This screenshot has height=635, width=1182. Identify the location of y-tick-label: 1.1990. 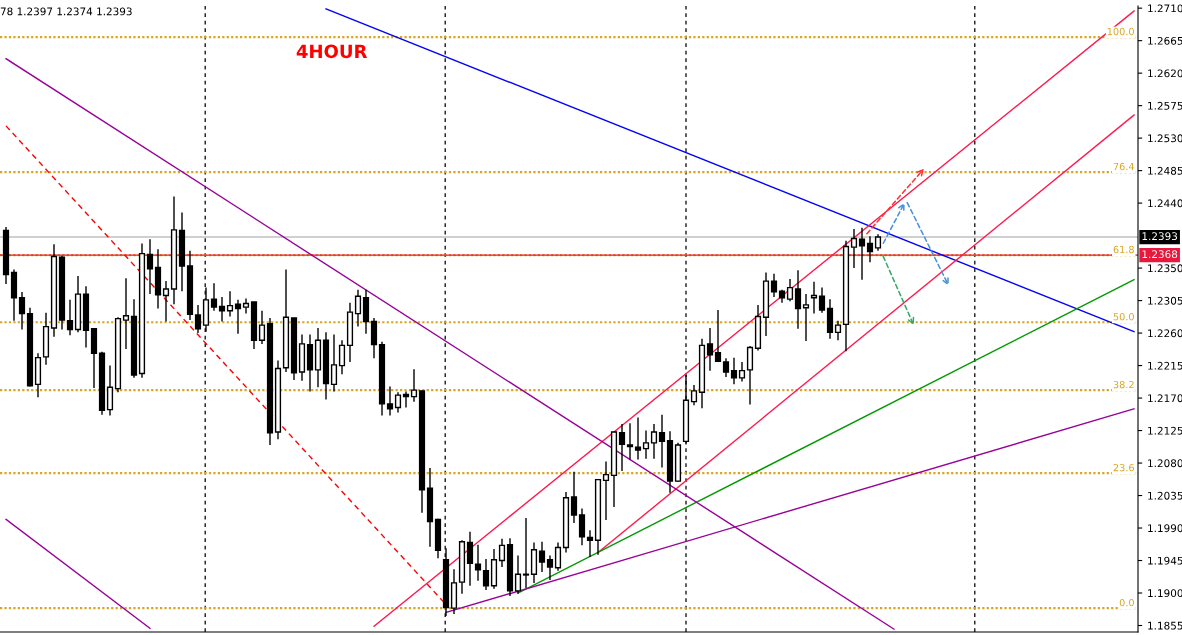
(1165, 528).